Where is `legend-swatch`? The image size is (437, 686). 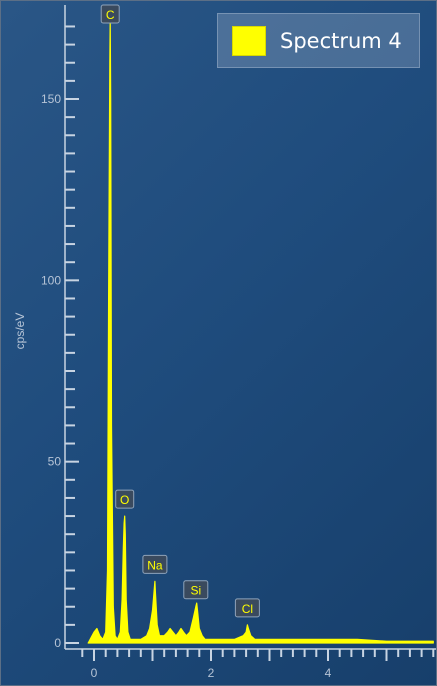
legend-swatch is located at coordinates (249, 40).